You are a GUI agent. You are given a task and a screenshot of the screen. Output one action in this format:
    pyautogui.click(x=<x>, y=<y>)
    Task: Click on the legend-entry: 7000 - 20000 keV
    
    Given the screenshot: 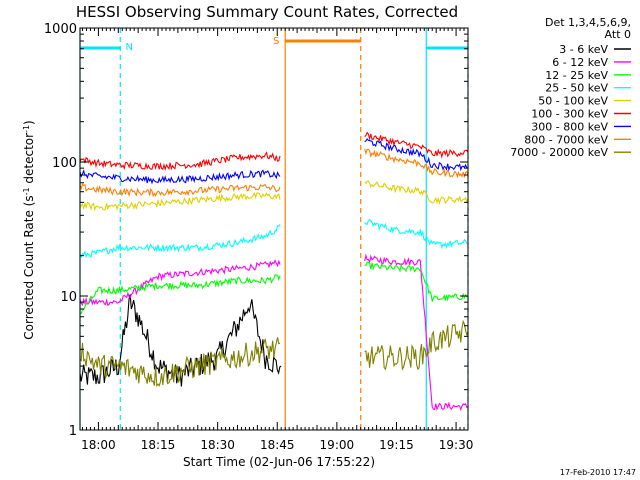 What is the action you would take?
    pyautogui.click(x=559, y=152)
    